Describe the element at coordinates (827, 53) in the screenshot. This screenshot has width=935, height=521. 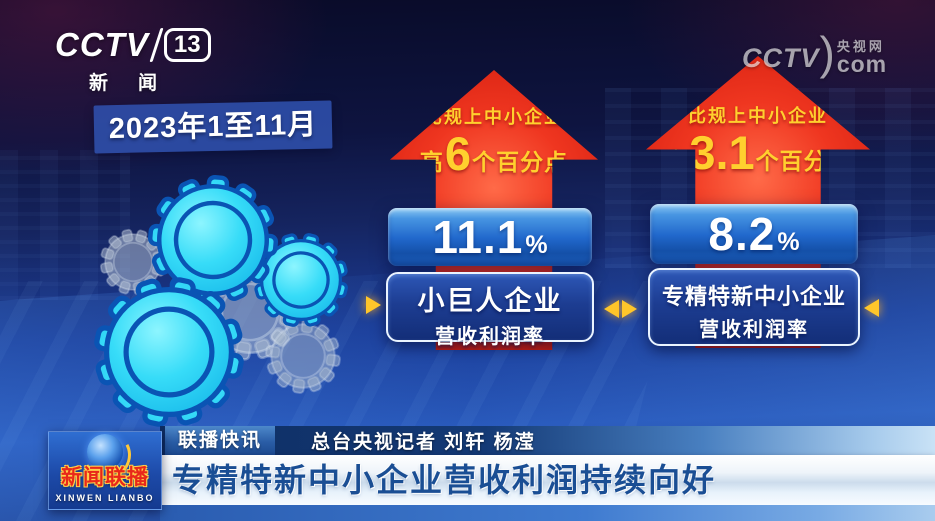
I see `watermark-swoosh-icon: )` at that location.